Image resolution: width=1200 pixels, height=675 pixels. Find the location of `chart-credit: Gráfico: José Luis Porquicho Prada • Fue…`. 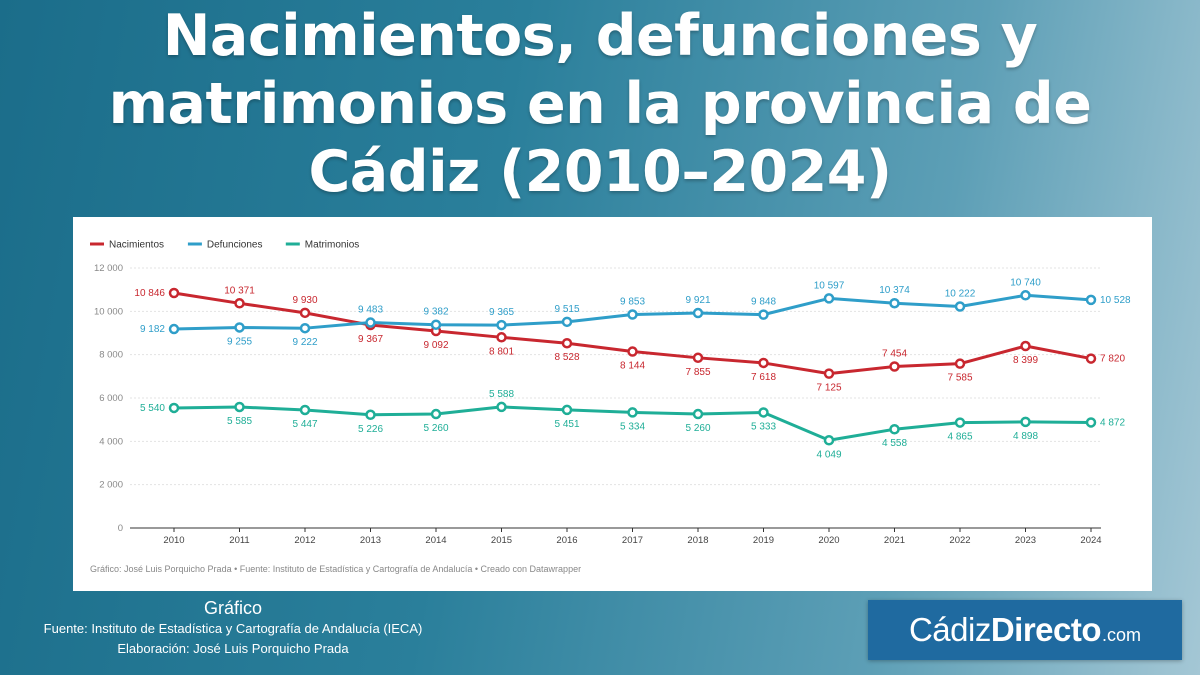

chart-credit: Gráfico: José Luis Porquicho Prada • Fue… is located at coordinates (335, 569).